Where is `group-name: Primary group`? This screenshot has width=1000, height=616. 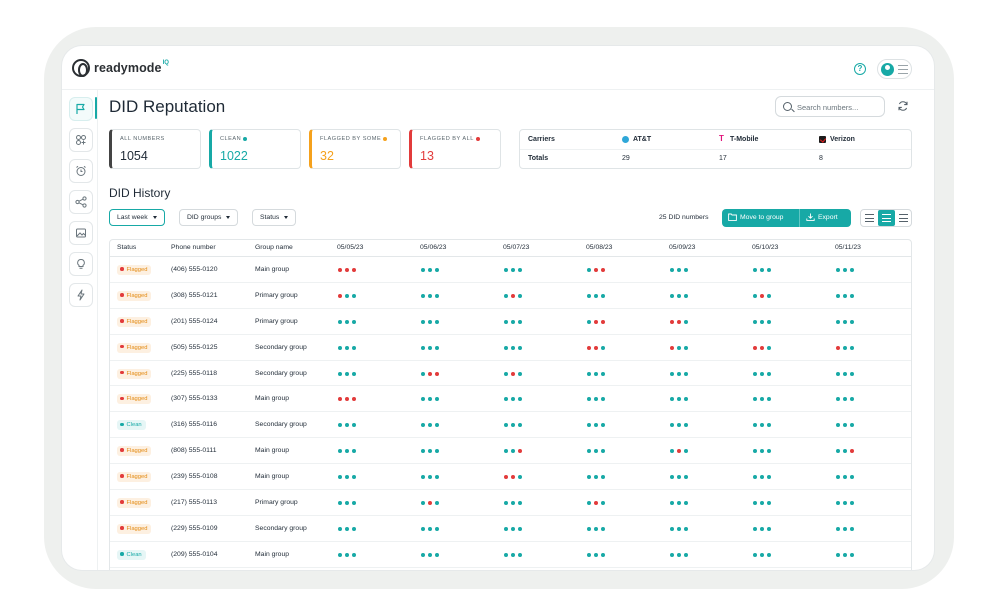 group-name: Primary group is located at coordinates (276, 503).